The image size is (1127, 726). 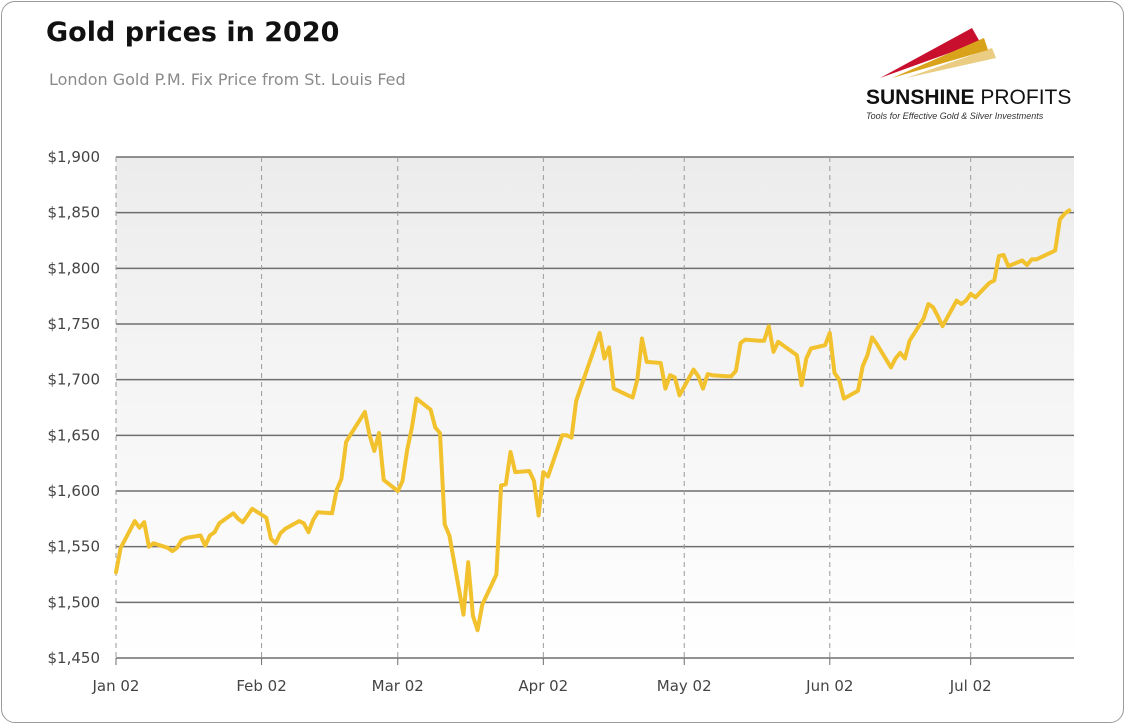 I want to click on x-tick-label: Feb 02, so click(x=261, y=686).